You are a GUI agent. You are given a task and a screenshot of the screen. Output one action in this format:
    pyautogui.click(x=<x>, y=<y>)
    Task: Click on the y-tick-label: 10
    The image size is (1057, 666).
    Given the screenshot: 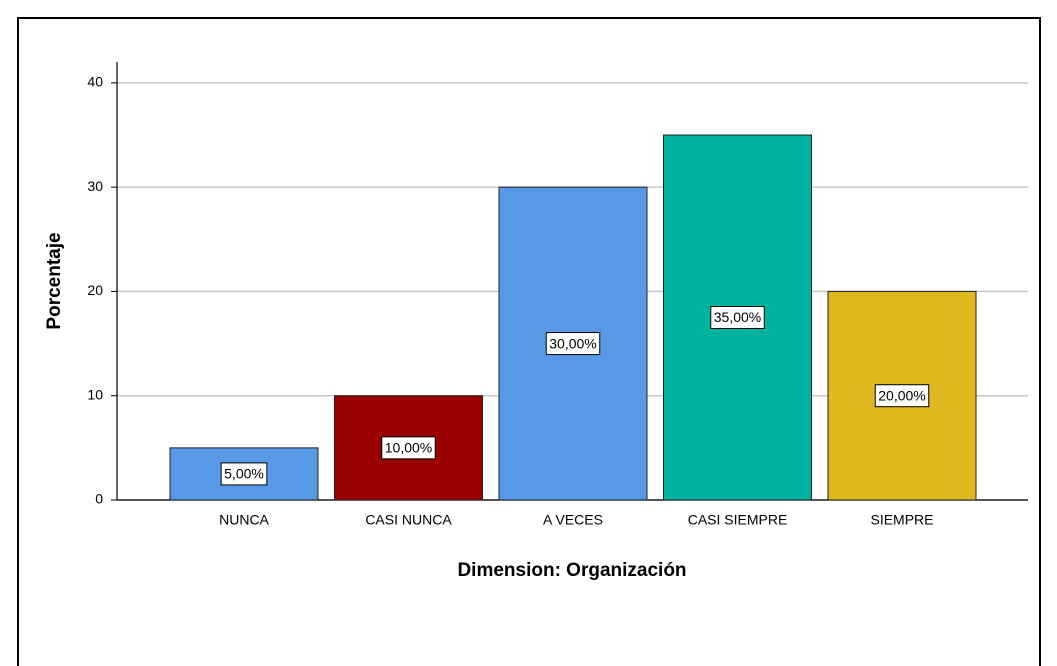 What is the action you would take?
    pyautogui.click(x=95, y=394)
    